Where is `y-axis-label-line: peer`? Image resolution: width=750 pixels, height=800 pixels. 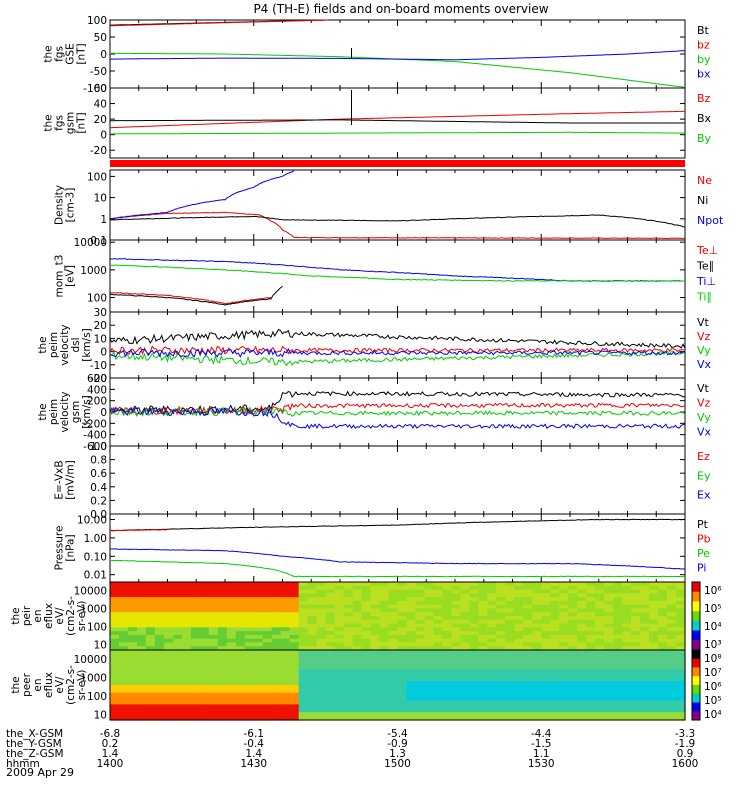 y-axis-label-line: peer is located at coordinates (27, 684).